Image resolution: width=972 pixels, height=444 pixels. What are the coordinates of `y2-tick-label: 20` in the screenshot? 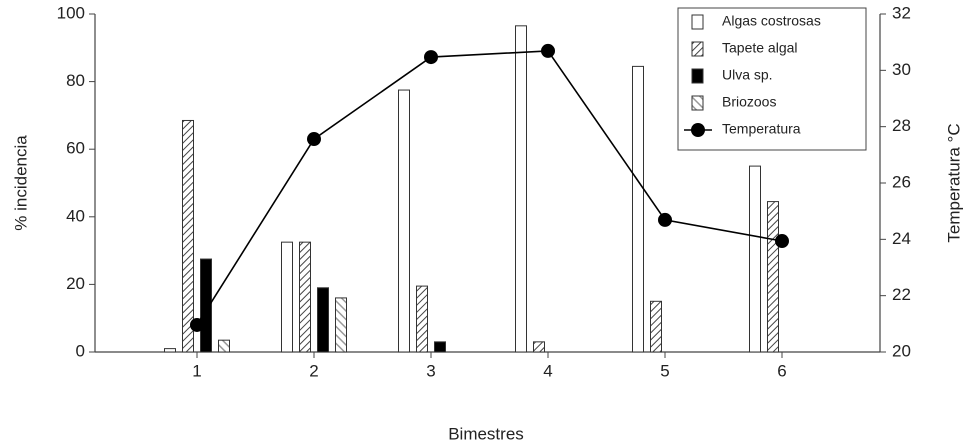 It's located at (901, 350).